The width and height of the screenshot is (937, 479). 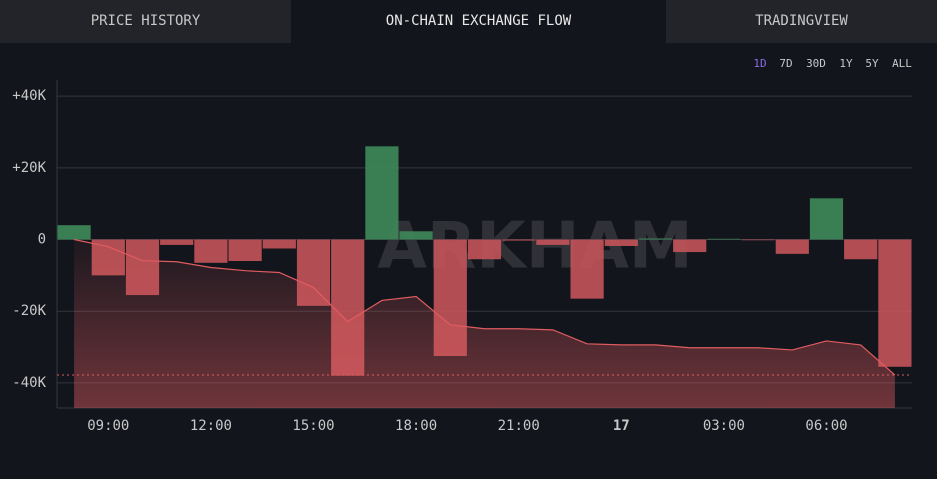 What do you see at coordinates (108, 426) in the screenshot?
I see `x-tick-label: 09:00` at bounding box center [108, 426].